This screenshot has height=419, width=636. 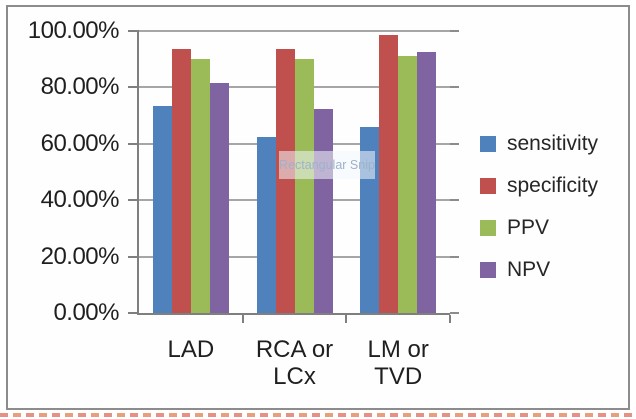 I want to click on bar-NPV-LM-or-TVD, so click(x=427, y=182).